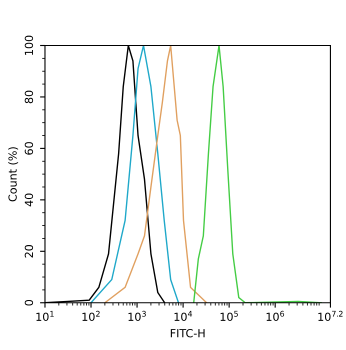  Describe the element at coordinates (229, 315) in the screenshot. I see `x-tick-label: 10$^{5}$` at that location.